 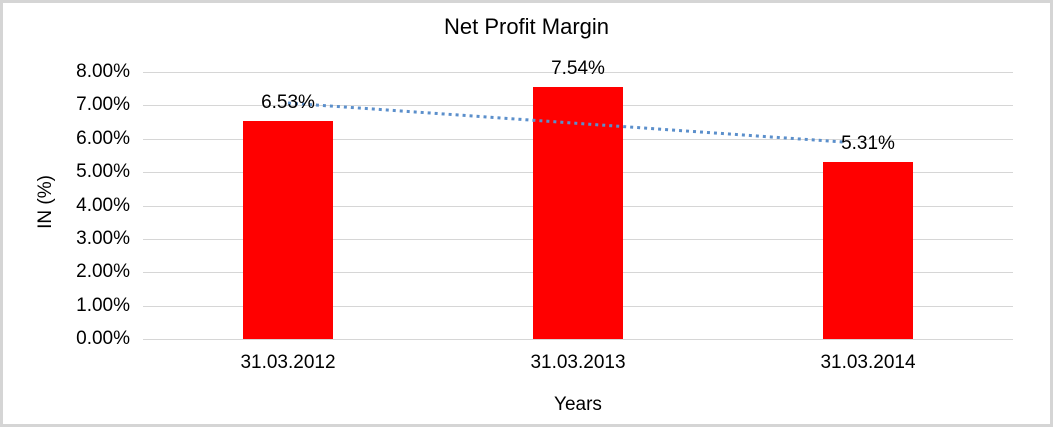 I want to click on chart-title: Net Profit Margin, so click(x=526, y=26).